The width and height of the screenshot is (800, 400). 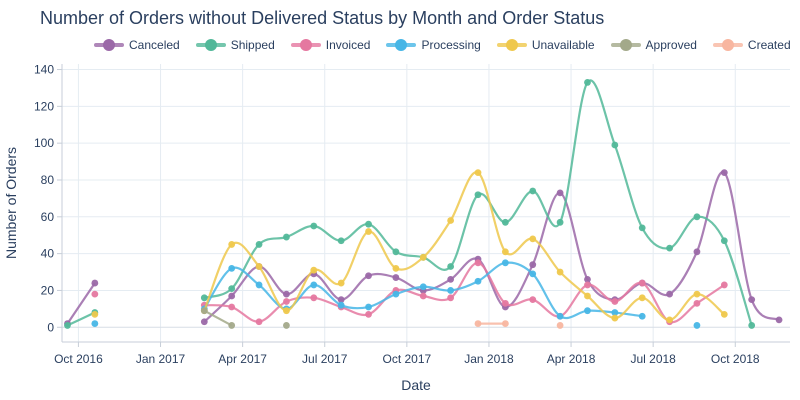 I want to click on legend-label: Canceled, so click(x=154, y=45).